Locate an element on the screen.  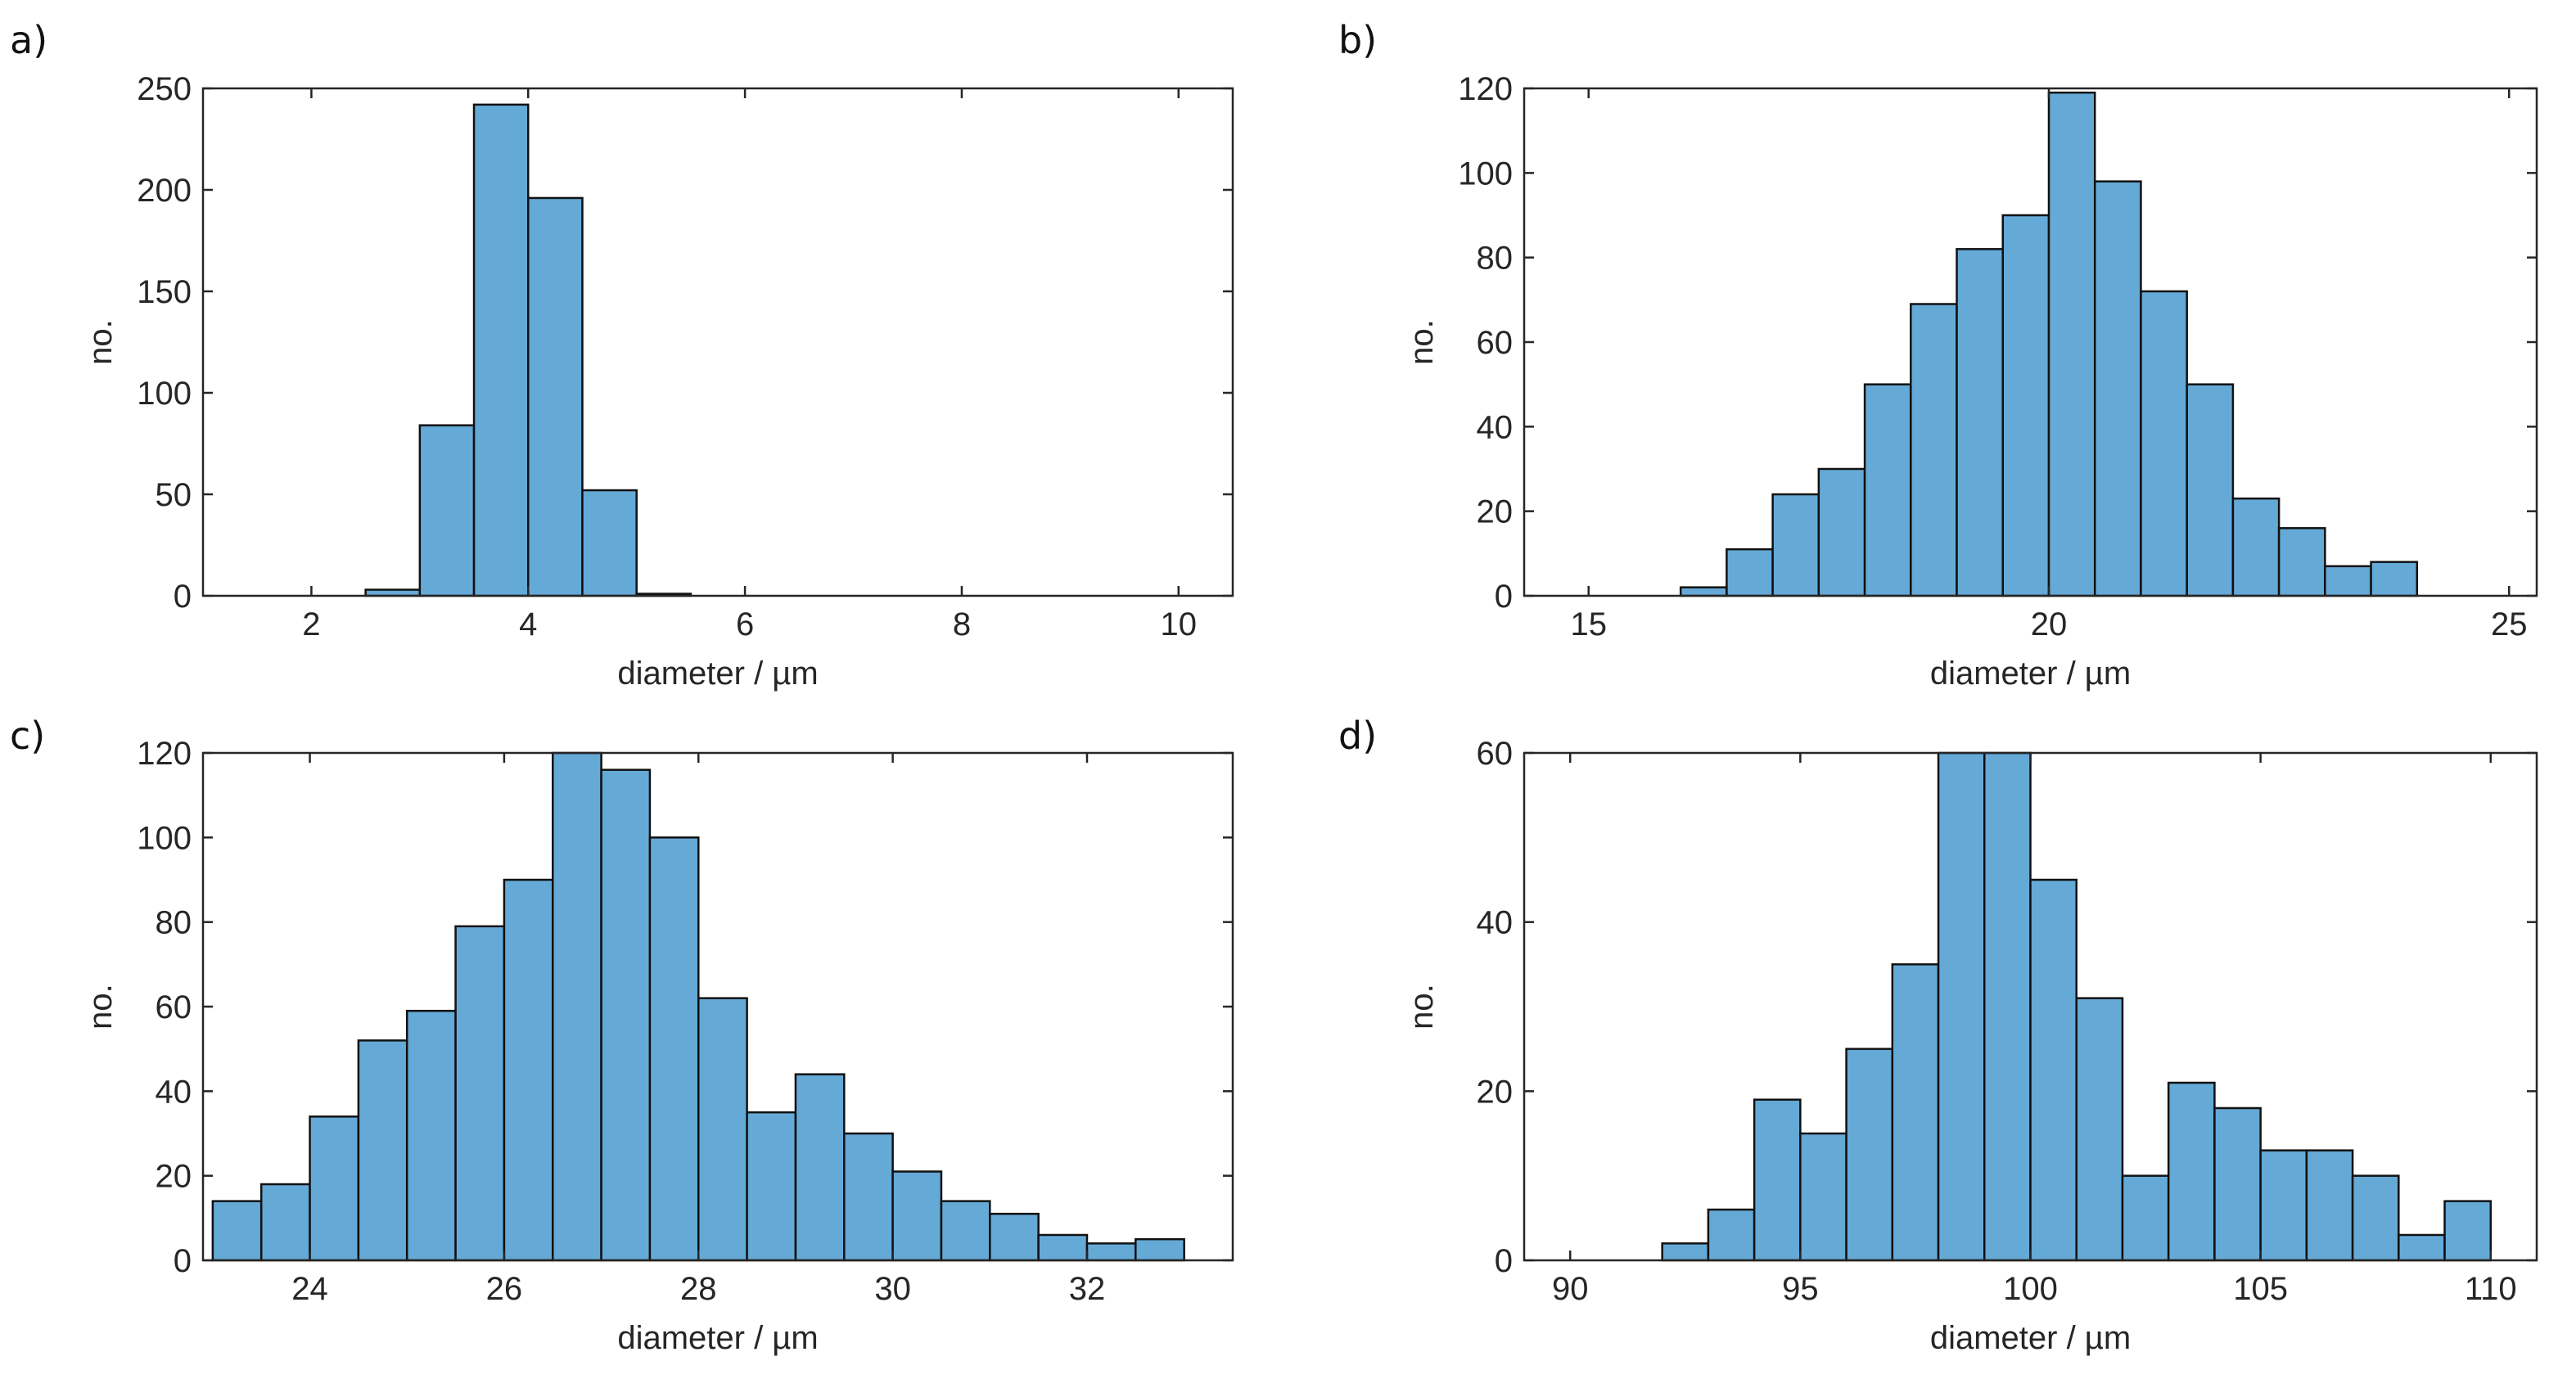
x-tick-label: 30 is located at coordinates (892, 1289).